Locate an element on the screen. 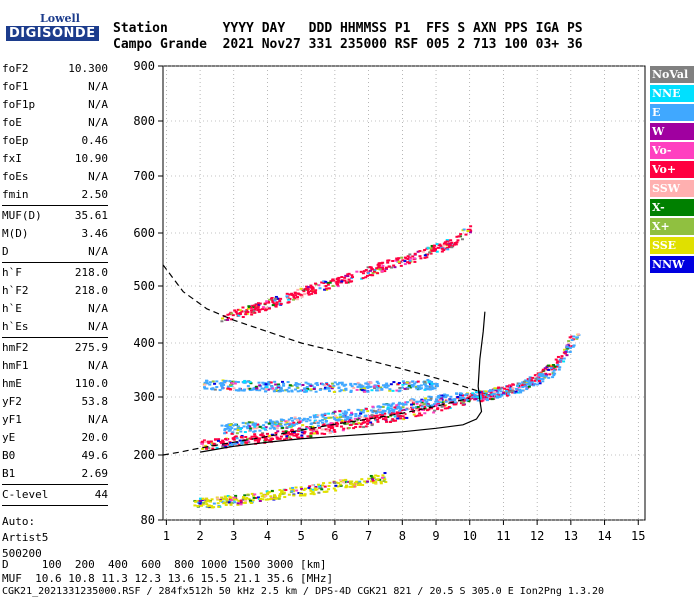 Image resolution: width=700 pixels, height=600 pixels. param-name: fxI is located at coordinates (12, 158).